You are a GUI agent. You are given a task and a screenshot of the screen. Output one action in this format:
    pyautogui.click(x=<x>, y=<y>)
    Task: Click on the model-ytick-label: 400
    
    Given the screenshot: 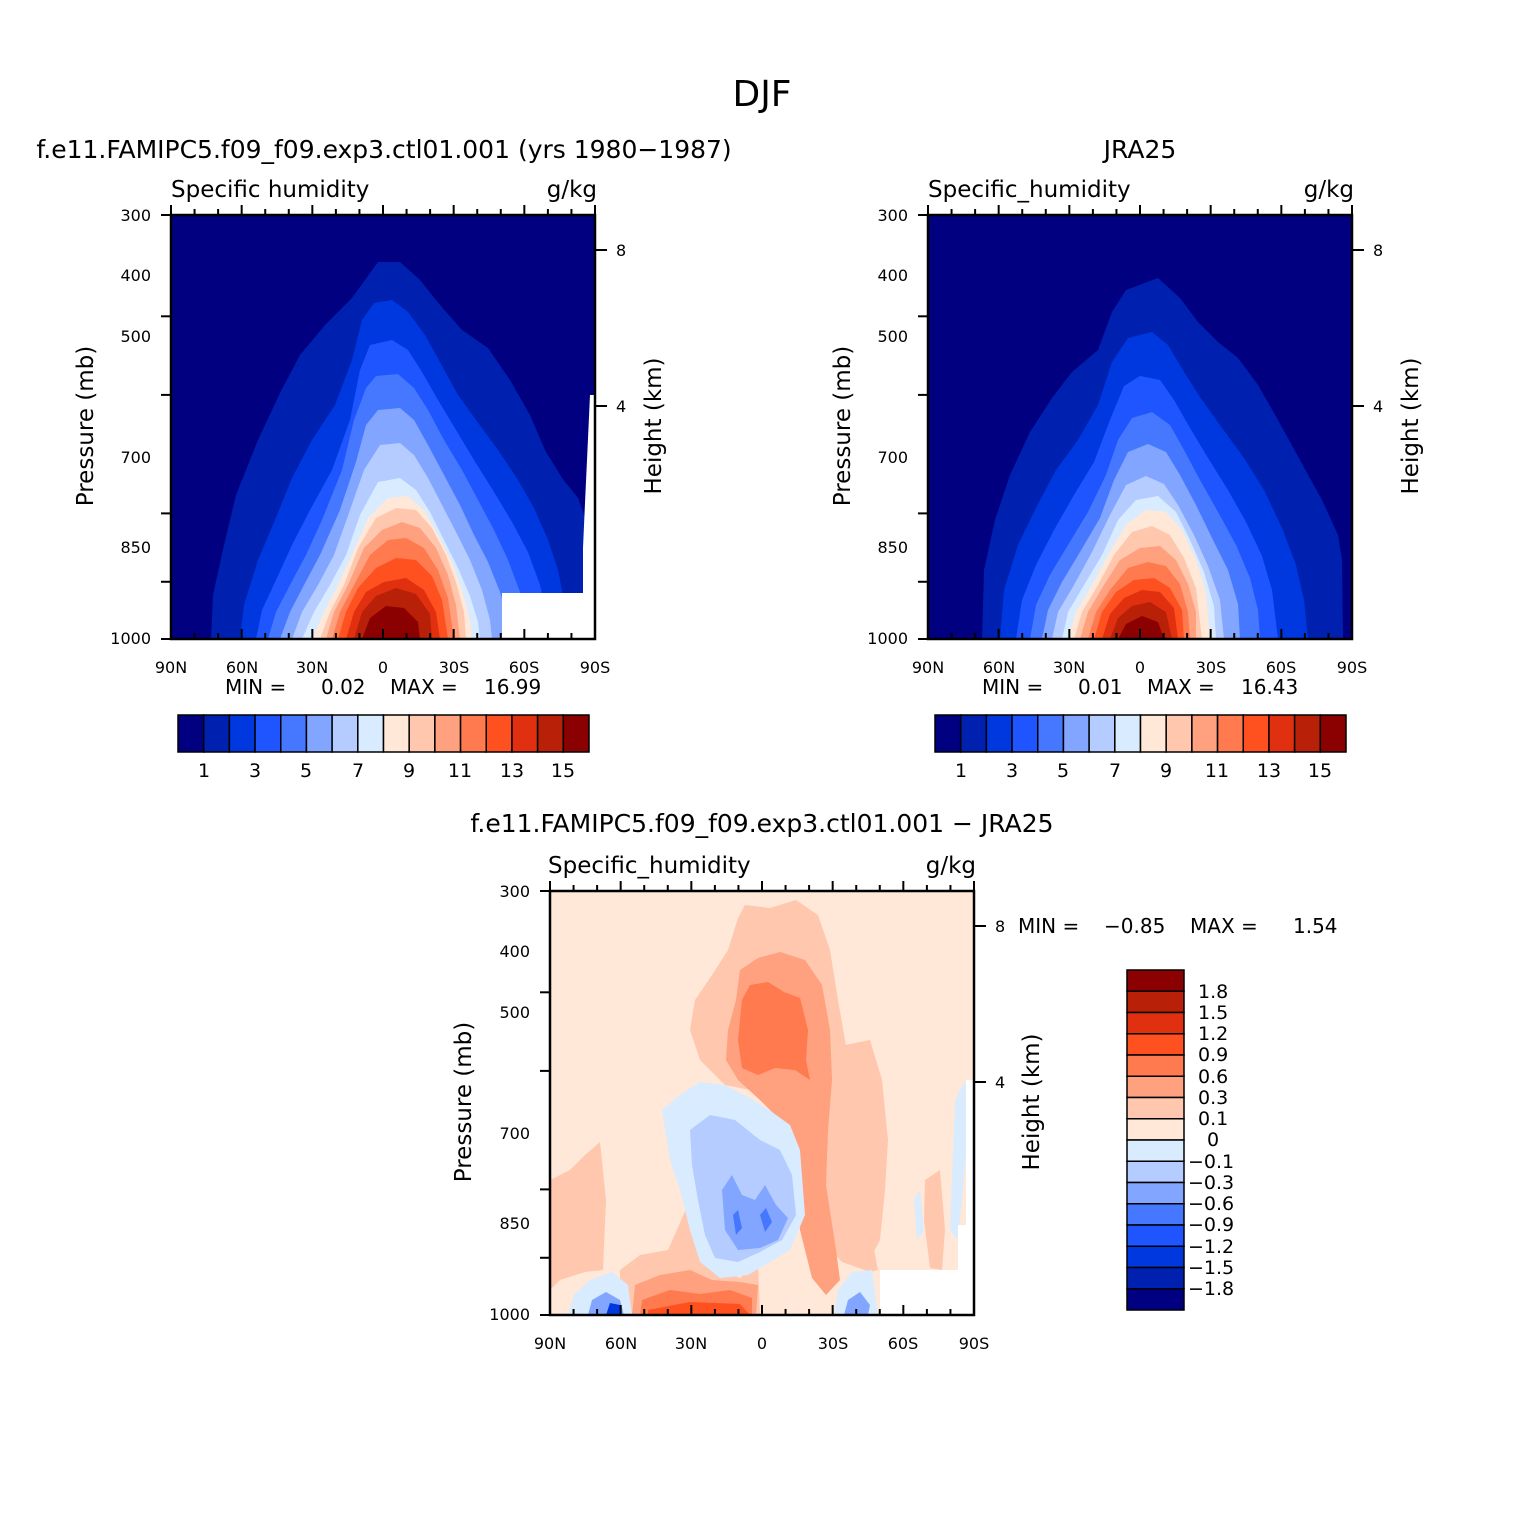 What is the action you would take?
    pyautogui.click(x=135, y=275)
    